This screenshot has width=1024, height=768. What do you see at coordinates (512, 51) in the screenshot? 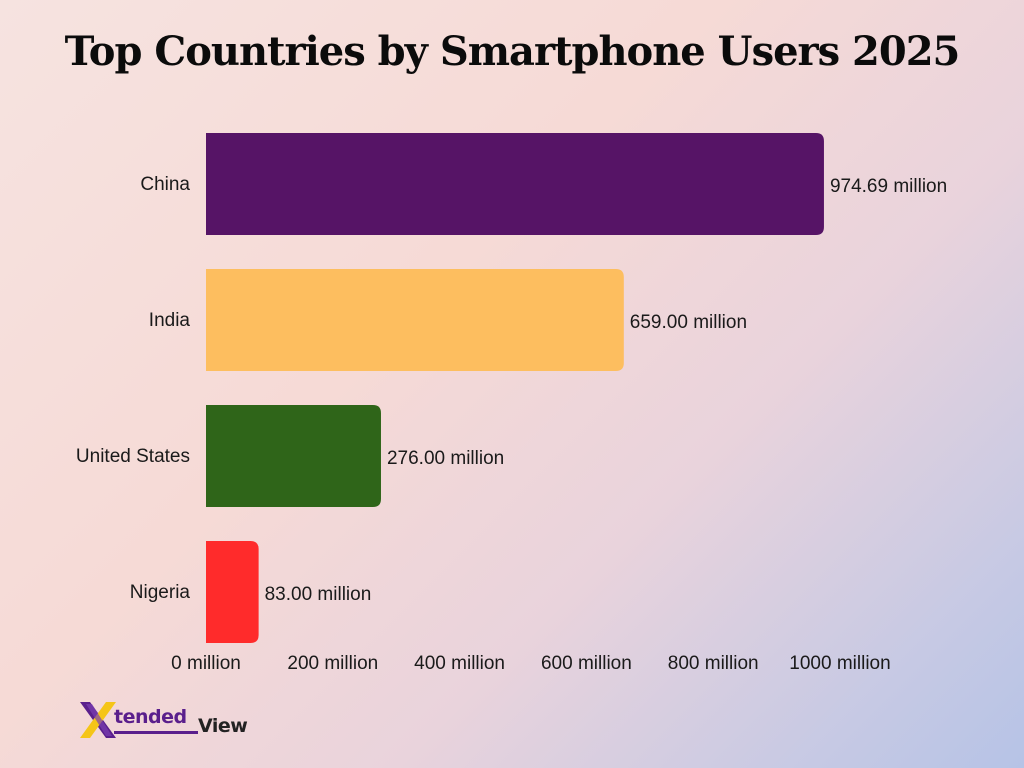
I see `chart-title: Top Countries by Smartphone Users 2025` at bounding box center [512, 51].